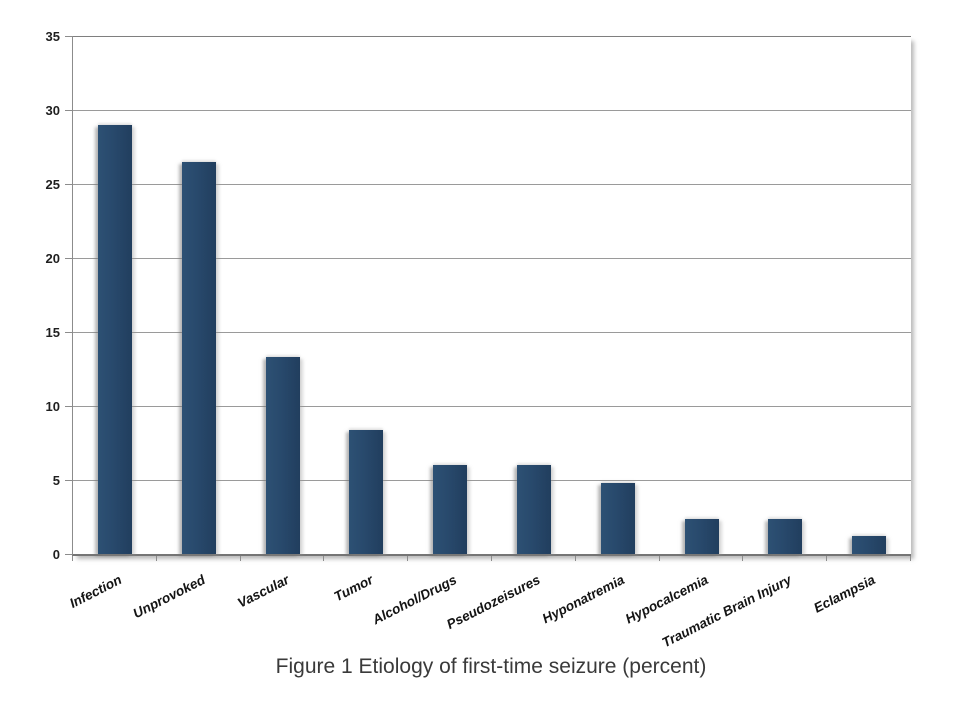 This screenshot has height=720, width=960. Describe the element at coordinates (353, 588) in the screenshot. I see `x-category-label-tumor: Tumor` at that location.